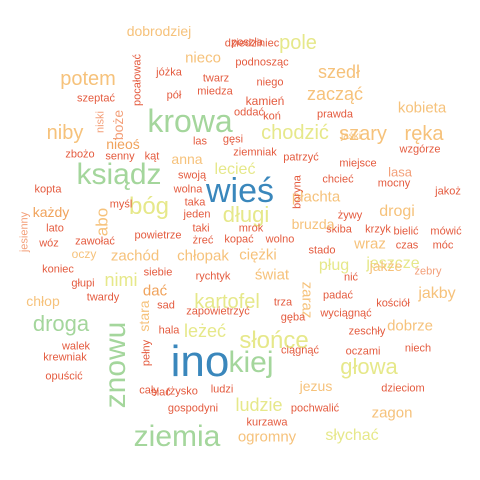 The image size is (480, 480). Describe the element at coordinates (88, 79) in the screenshot. I see `word: potem` at that location.